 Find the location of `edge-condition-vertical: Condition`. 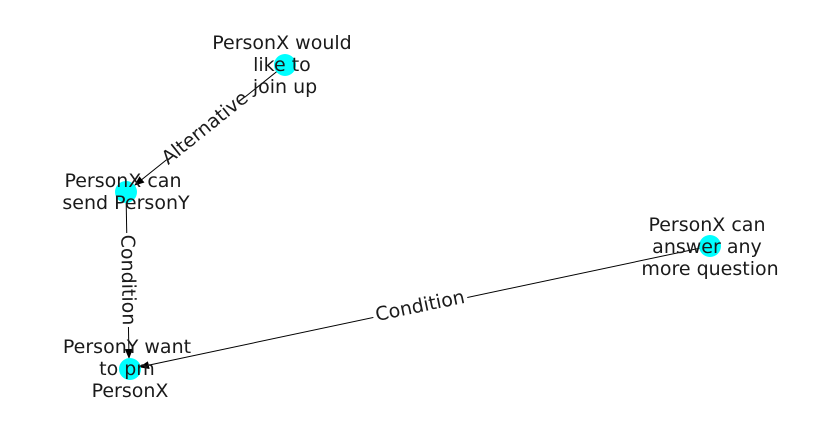

edge-condition-vertical: Condition is located at coordinates (128, 275).